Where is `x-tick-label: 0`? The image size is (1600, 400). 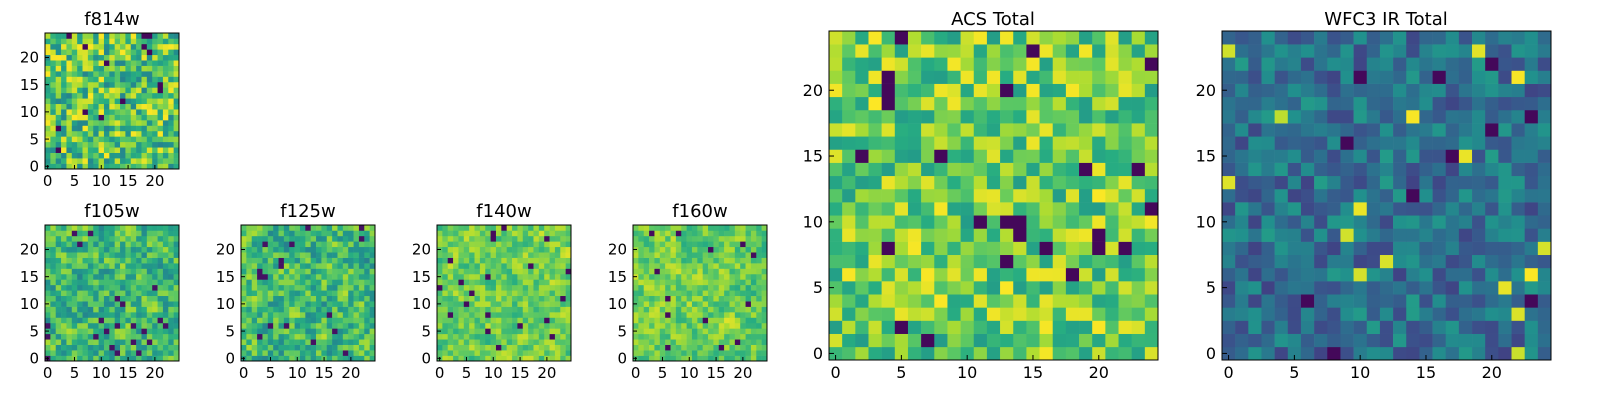 x-tick-label: 0 is located at coordinates (48, 373).